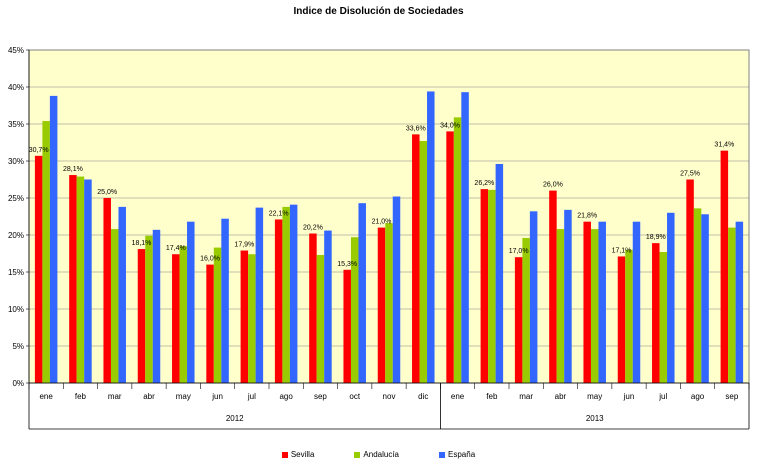  Describe the element at coordinates (18, 346) in the screenshot. I see `y-tick-label: 5%` at that location.